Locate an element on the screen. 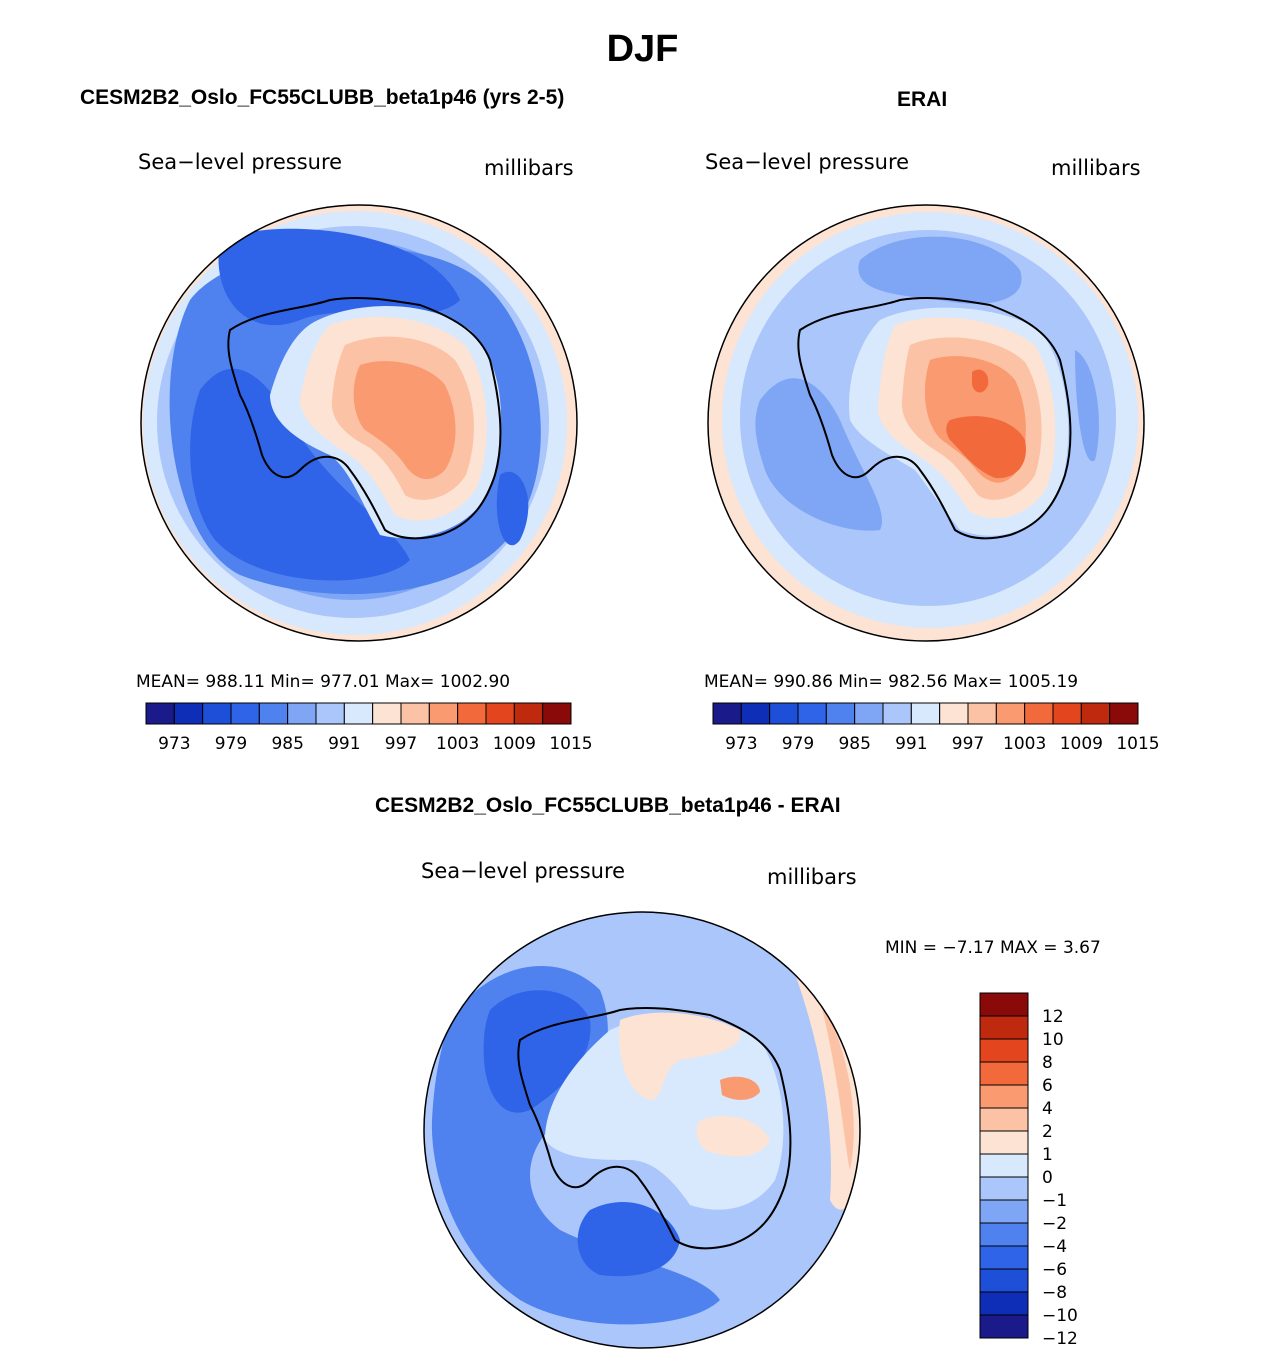 Image resolution: width=1285 pixels, height=1356 pixels. colorbar-tick-label: 973 is located at coordinates (174, 744).